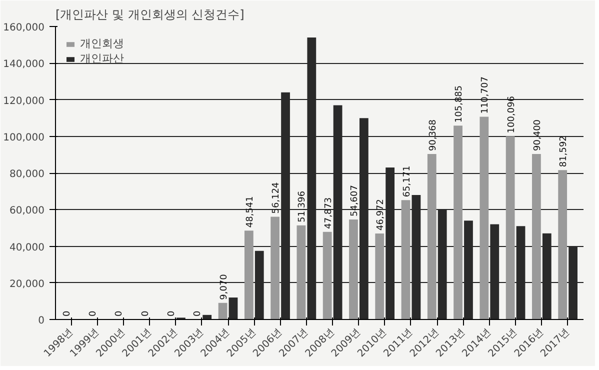  I want to click on data-label: 100,096, so click(511, 115).